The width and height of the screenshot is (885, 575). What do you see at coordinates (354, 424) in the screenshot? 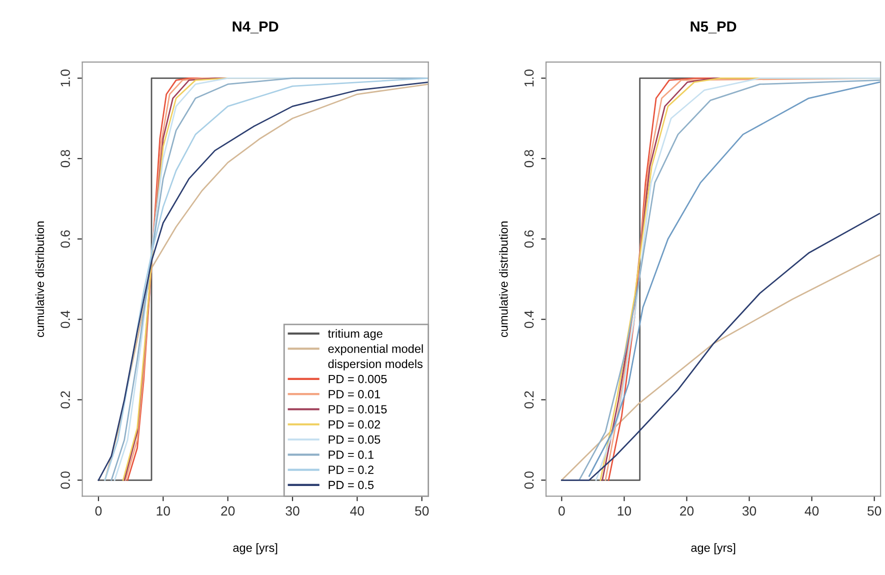
I see `legend-label: PD = 0.02` at bounding box center [354, 424].